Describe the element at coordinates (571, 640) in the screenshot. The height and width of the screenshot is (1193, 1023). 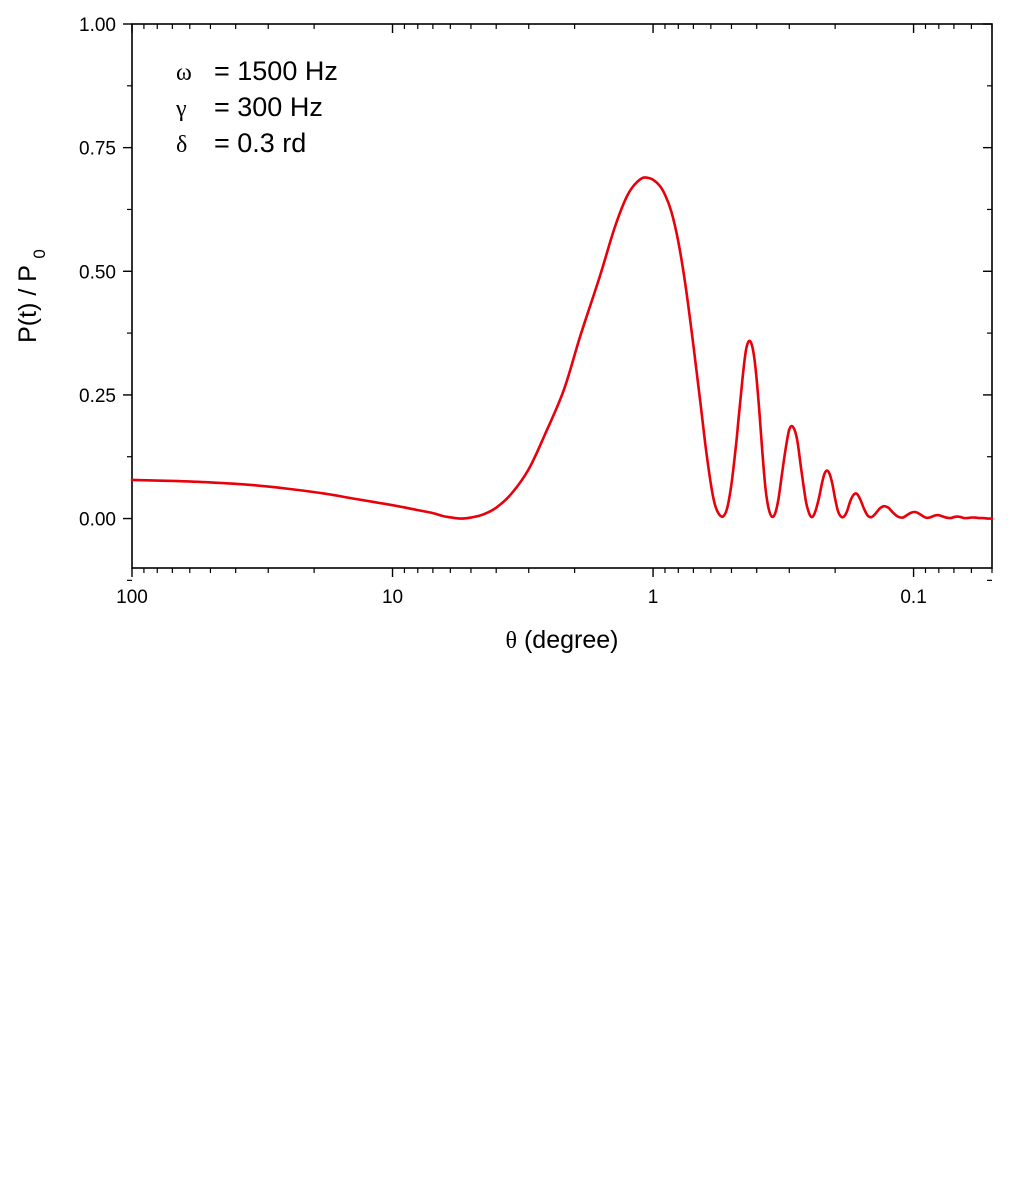
I see `x-axis-text: (degree)` at that location.